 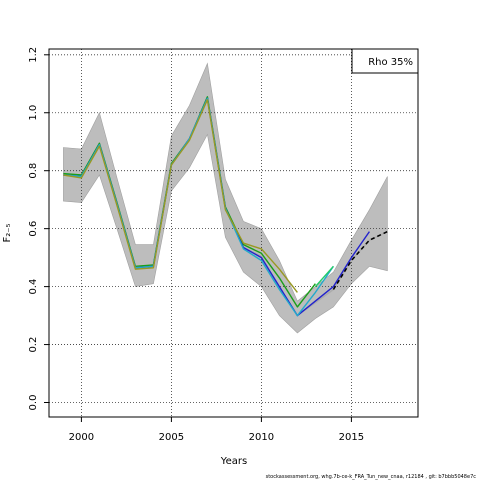 What do you see at coordinates (390, 62) in the screenshot?
I see `legend-label: Rho 35%` at bounding box center [390, 62].